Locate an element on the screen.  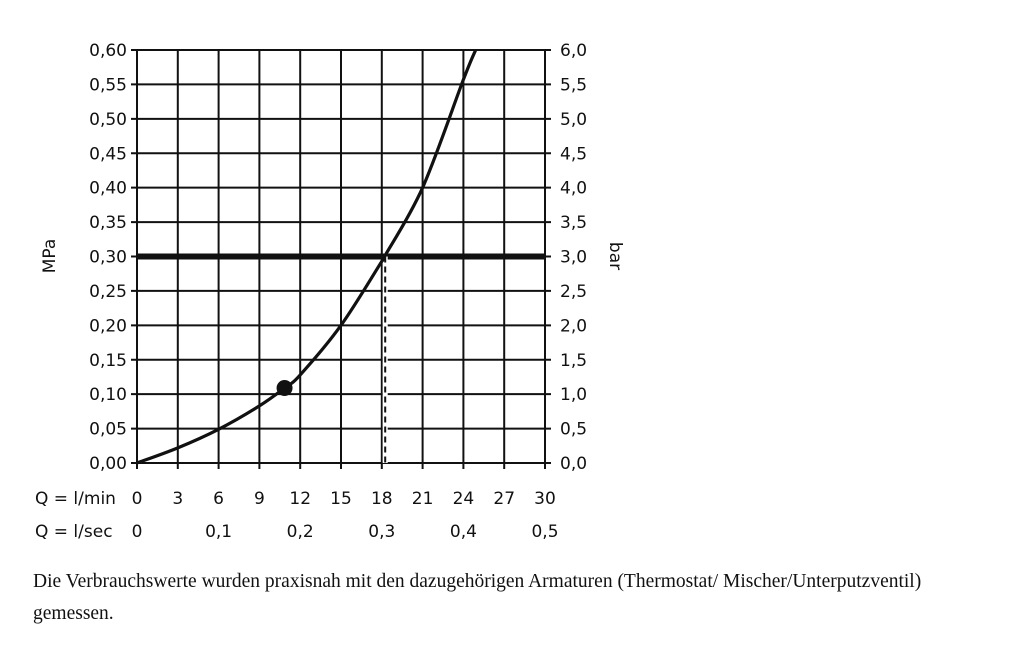
x-tick-label: 12 is located at coordinates (300, 499).